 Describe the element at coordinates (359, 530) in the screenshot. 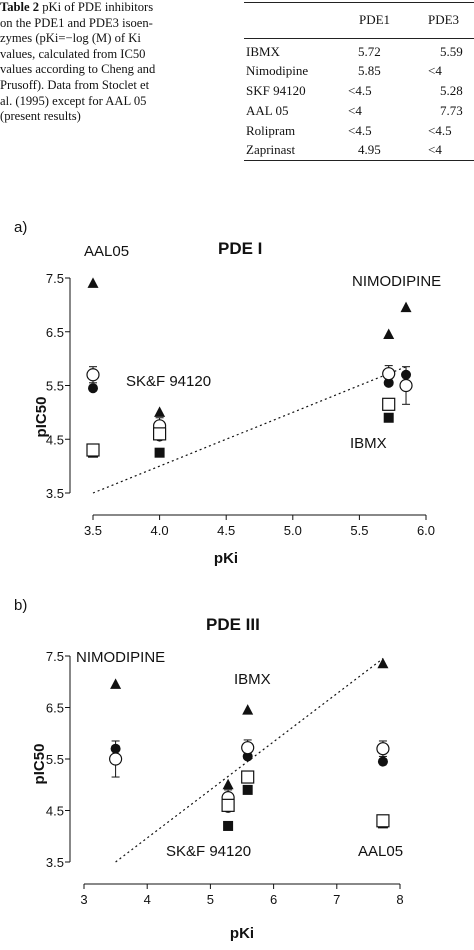

I see `x-tick-label: 5.5` at that location.